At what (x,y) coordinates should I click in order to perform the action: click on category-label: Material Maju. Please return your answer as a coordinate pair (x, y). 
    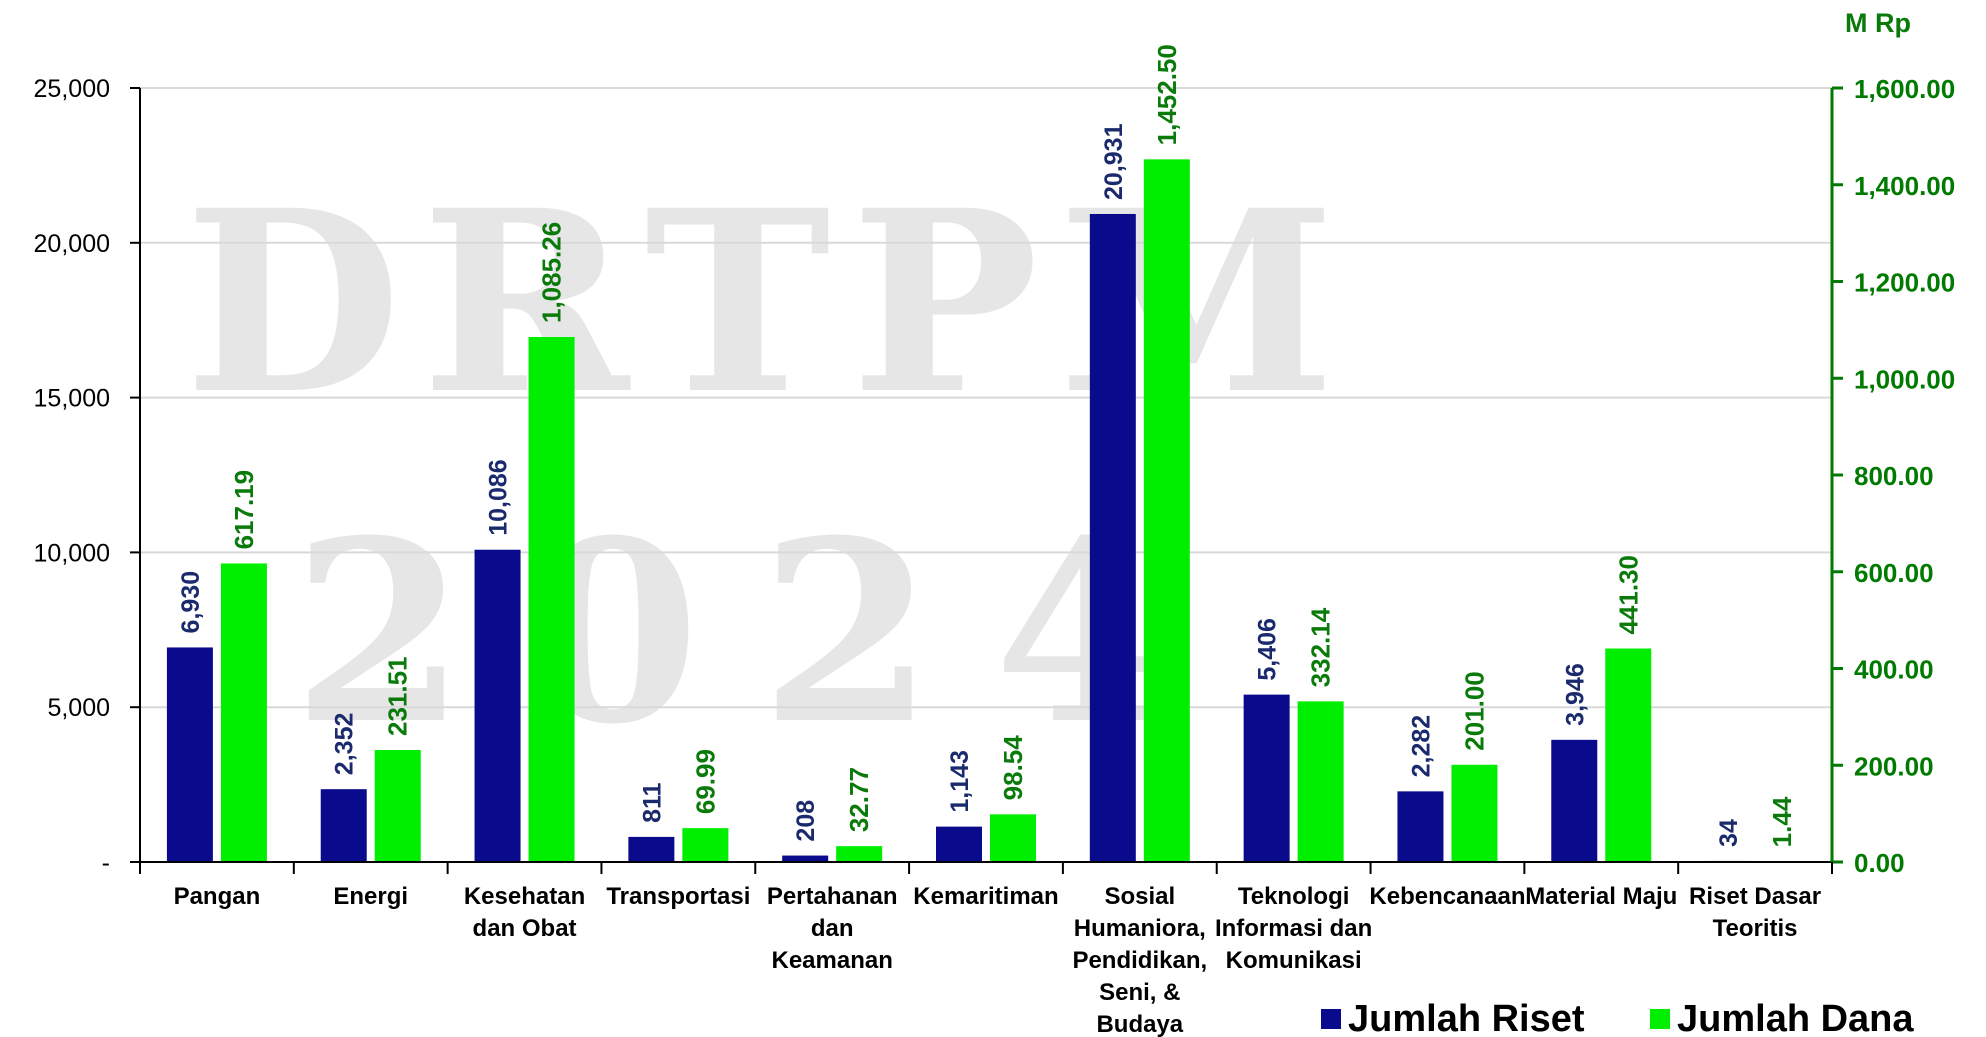
    Looking at the image, I should click on (1601, 896).